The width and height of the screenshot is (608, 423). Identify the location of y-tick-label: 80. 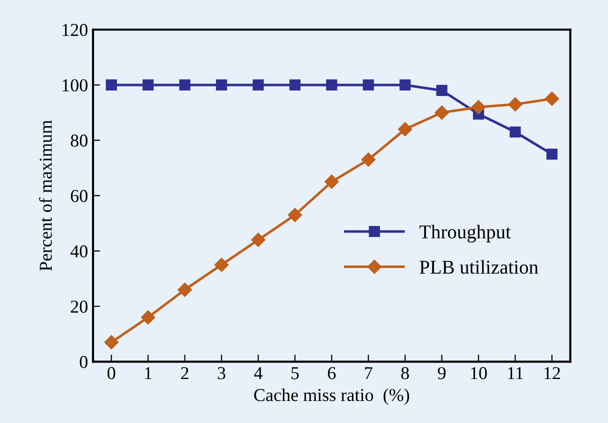
(79, 140).